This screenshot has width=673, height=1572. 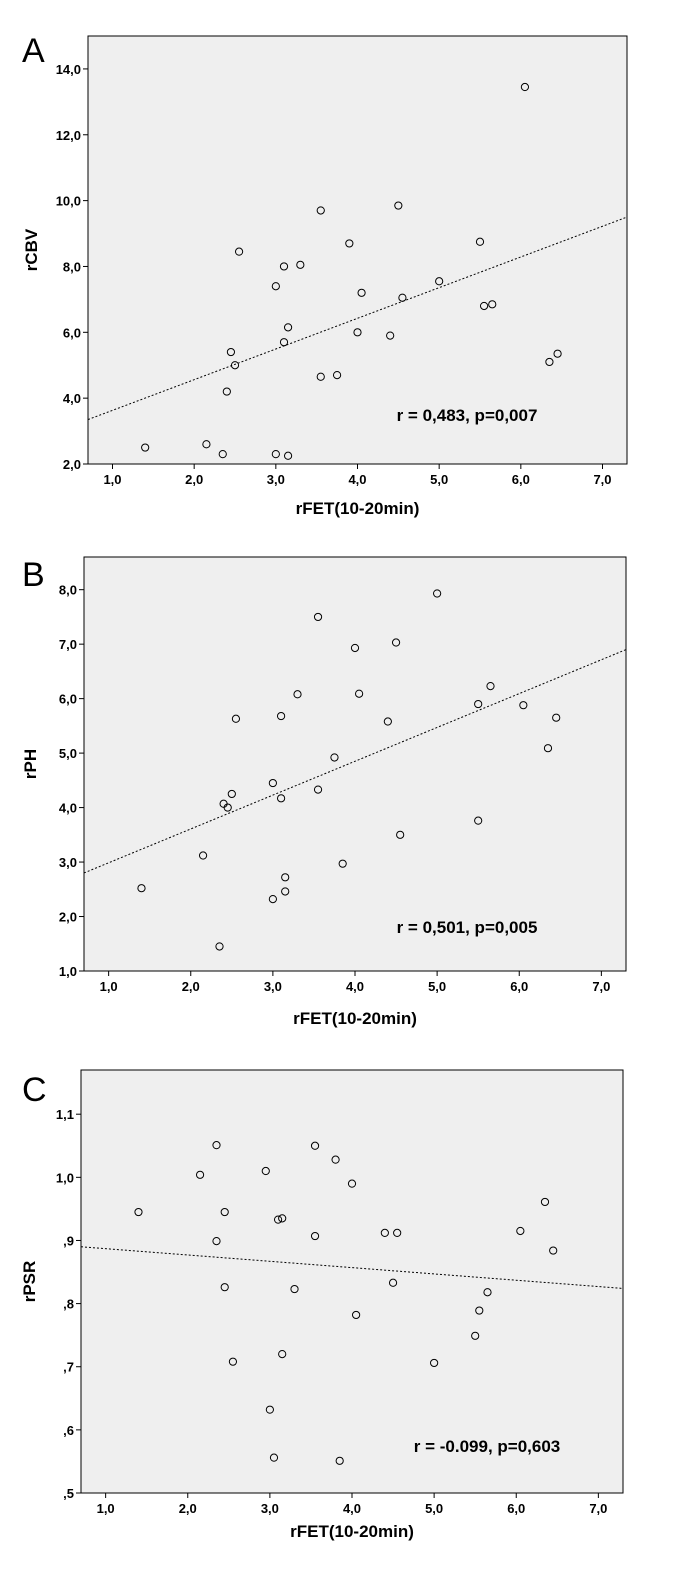 I want to click on y-tick-label: 3,0, so click(x=68, y=862).